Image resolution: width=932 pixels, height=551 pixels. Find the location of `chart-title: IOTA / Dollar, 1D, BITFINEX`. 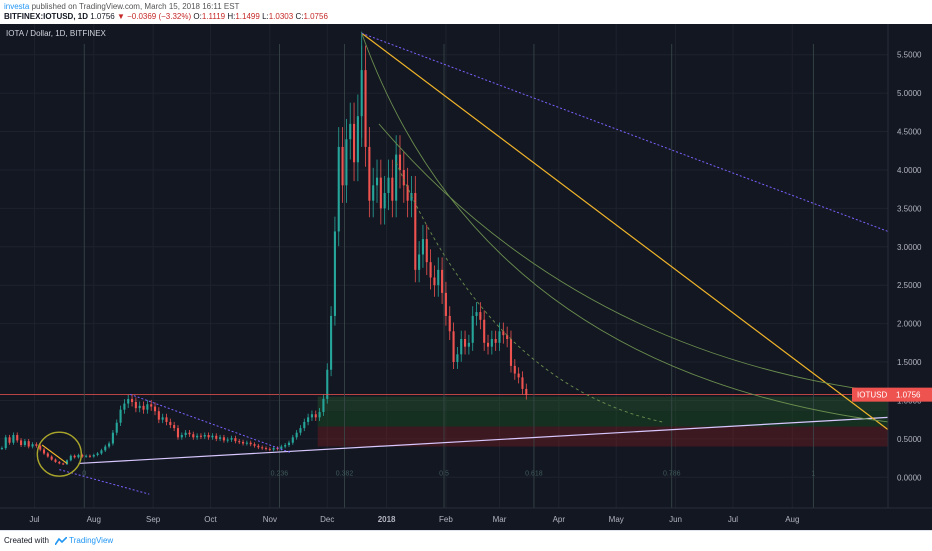

chart-title: IOTA / Dollar, 1D, BITFINEX is located at coordinates (56, 33).